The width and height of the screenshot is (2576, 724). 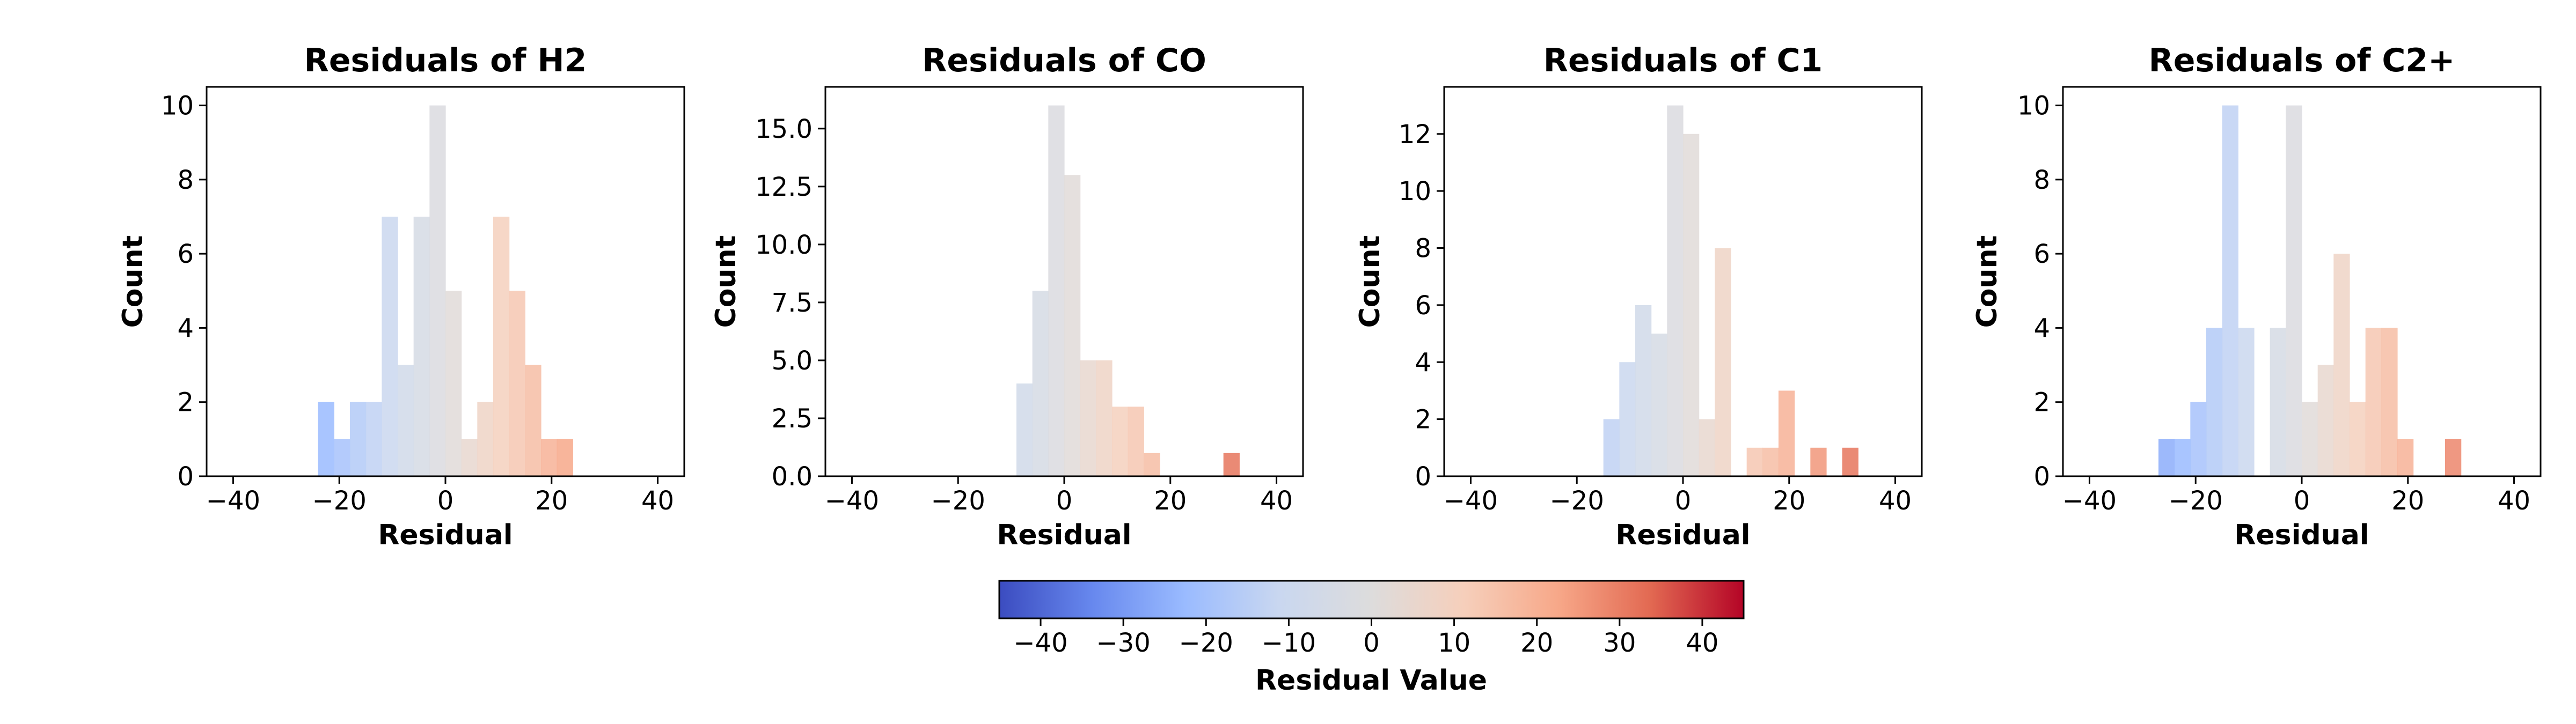 I want to click on chart-title: Residuals of H2, so click(x=445, y=60).